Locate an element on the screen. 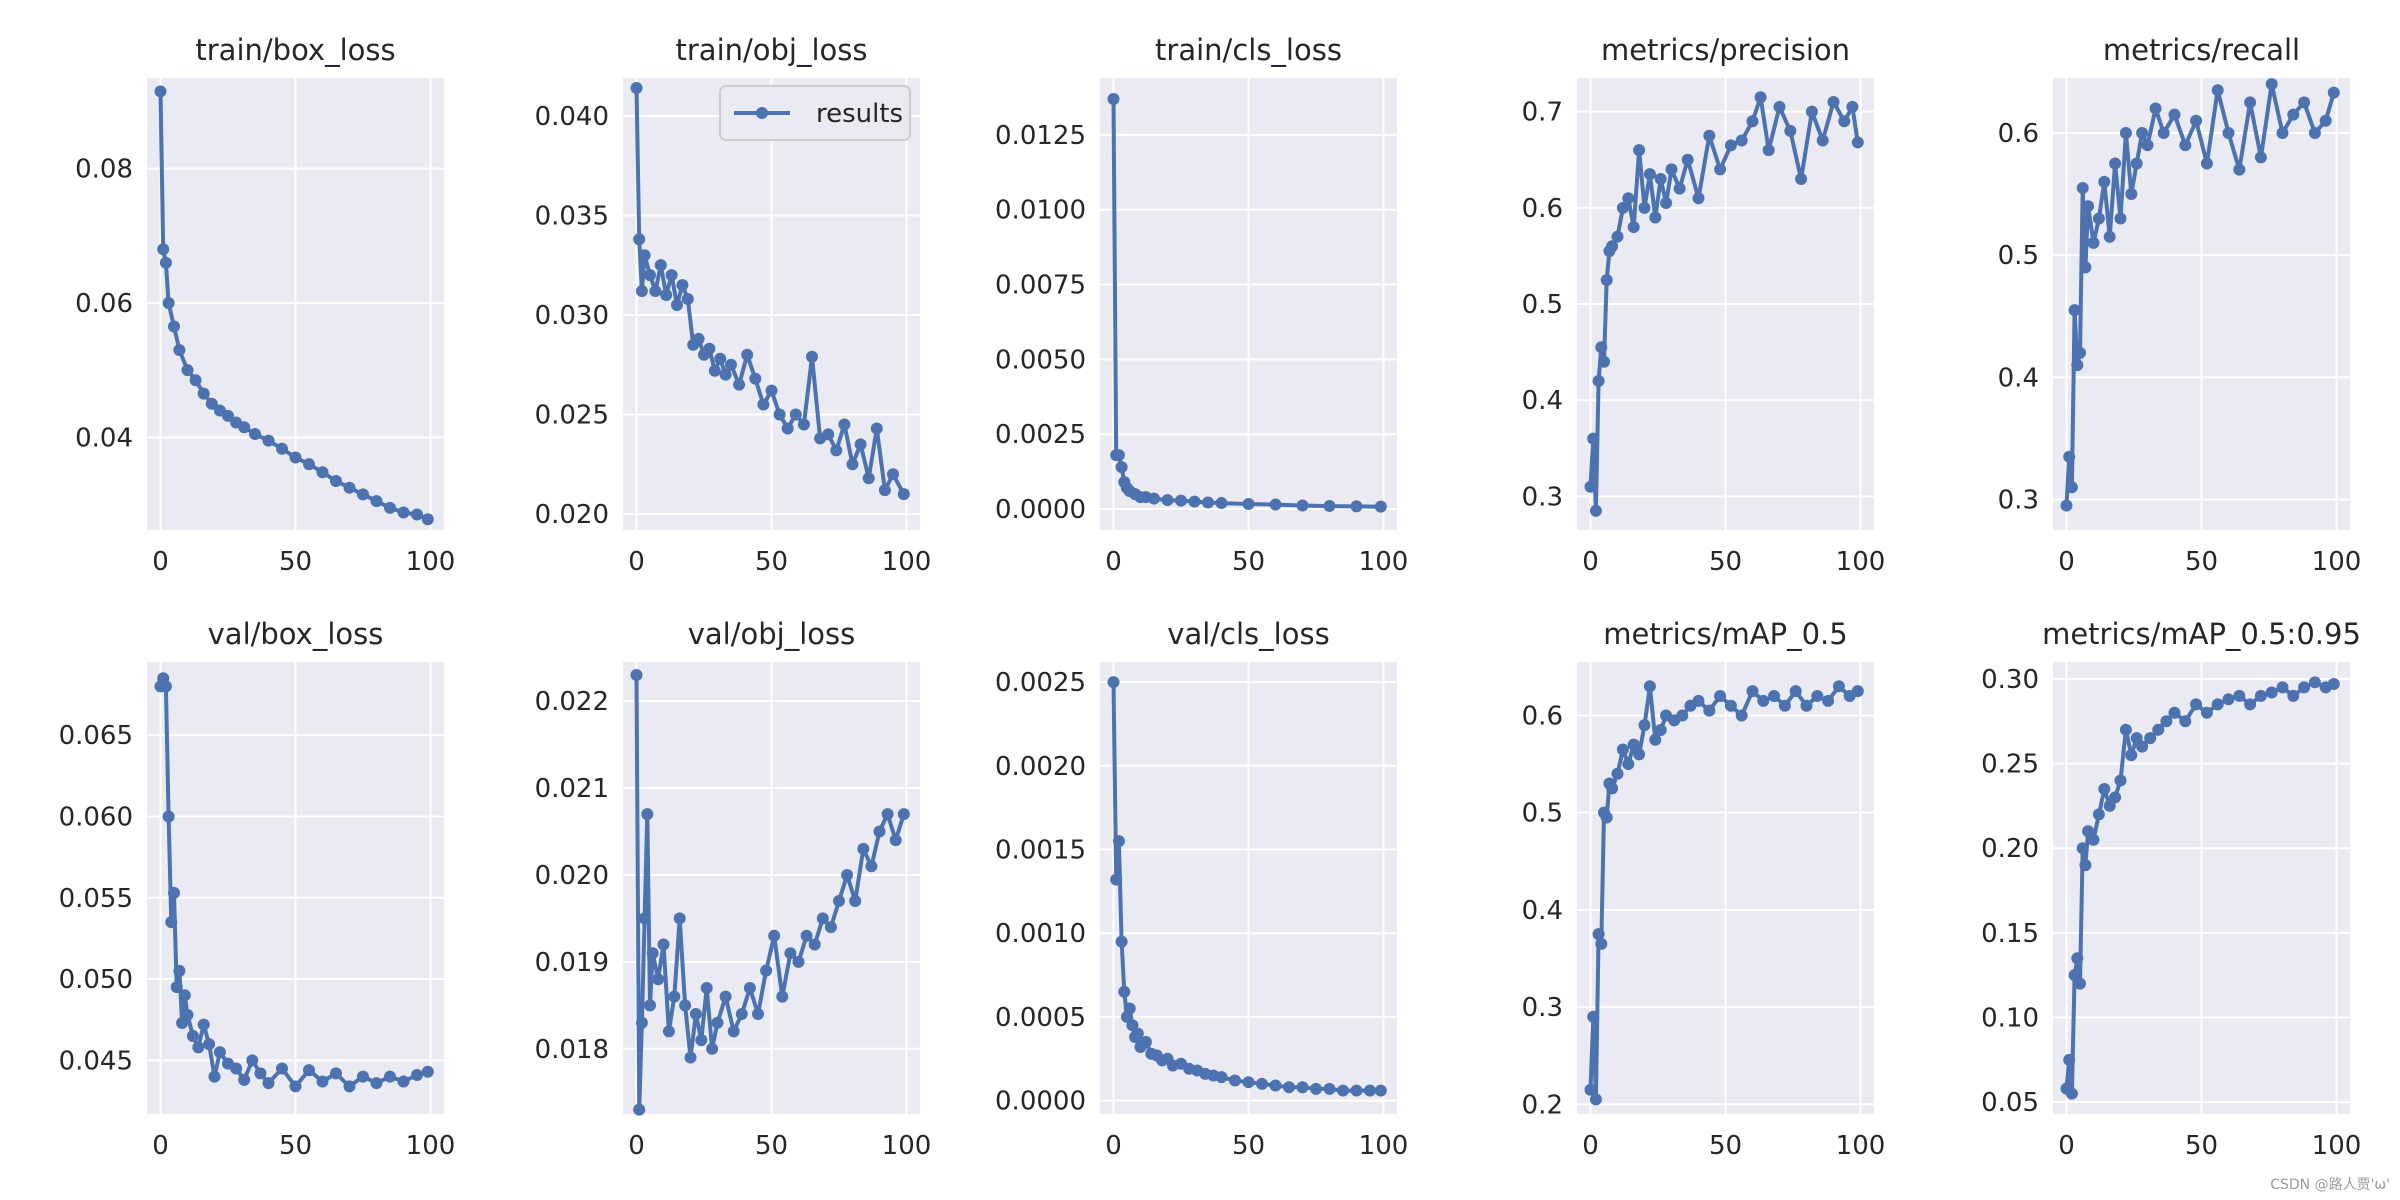  y-tick-label: 0.6 is located at coordinates (1542, 209).